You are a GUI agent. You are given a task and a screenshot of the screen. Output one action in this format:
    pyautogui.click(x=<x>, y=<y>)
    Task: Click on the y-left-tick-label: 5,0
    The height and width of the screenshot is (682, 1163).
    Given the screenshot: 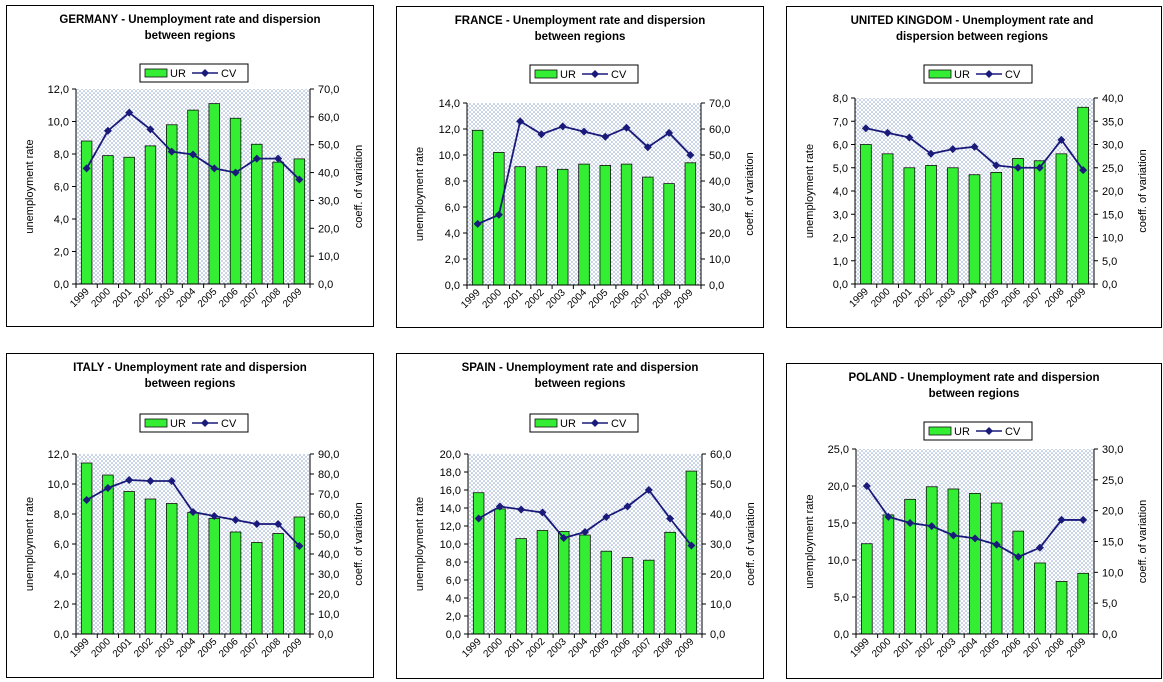 What is the action you would take?
    pyautogui.click(x=840, y=169)
    